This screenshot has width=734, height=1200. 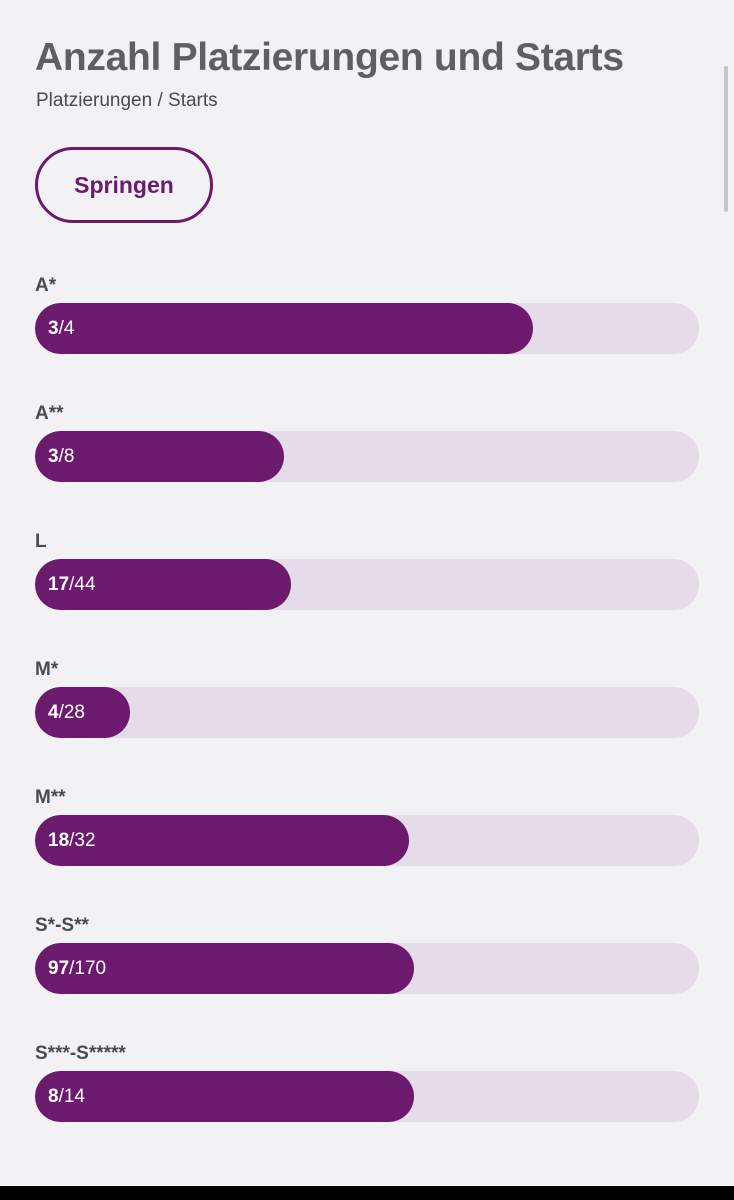 What do you see at coordinates (329, 57) in the screenshot?
I see `page-title: Anzahl Platzierungen und Starts` at bounding box center [329, 57].